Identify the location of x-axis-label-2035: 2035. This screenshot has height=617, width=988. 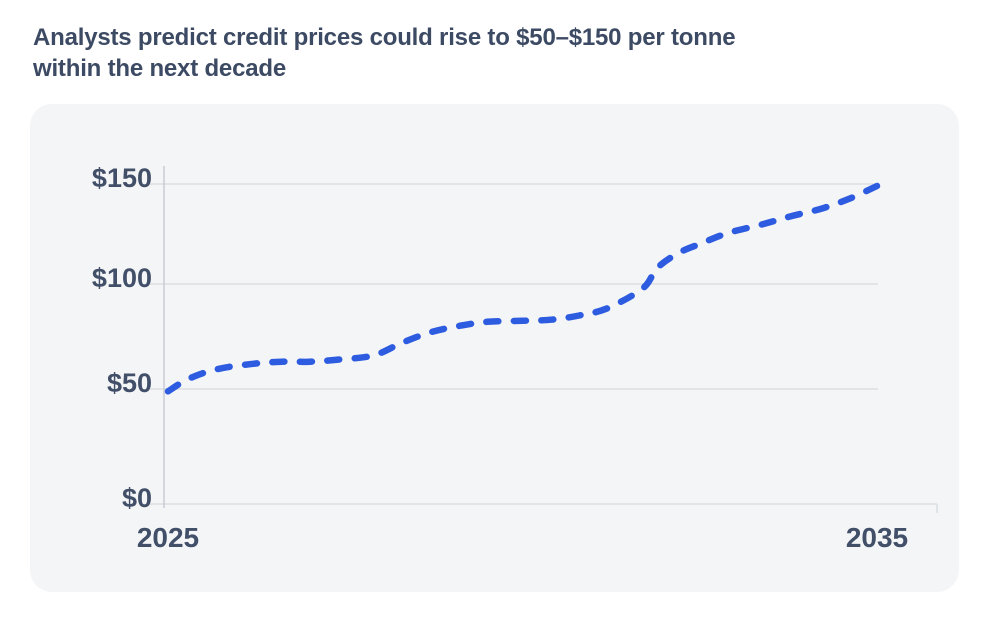
(877, 537).